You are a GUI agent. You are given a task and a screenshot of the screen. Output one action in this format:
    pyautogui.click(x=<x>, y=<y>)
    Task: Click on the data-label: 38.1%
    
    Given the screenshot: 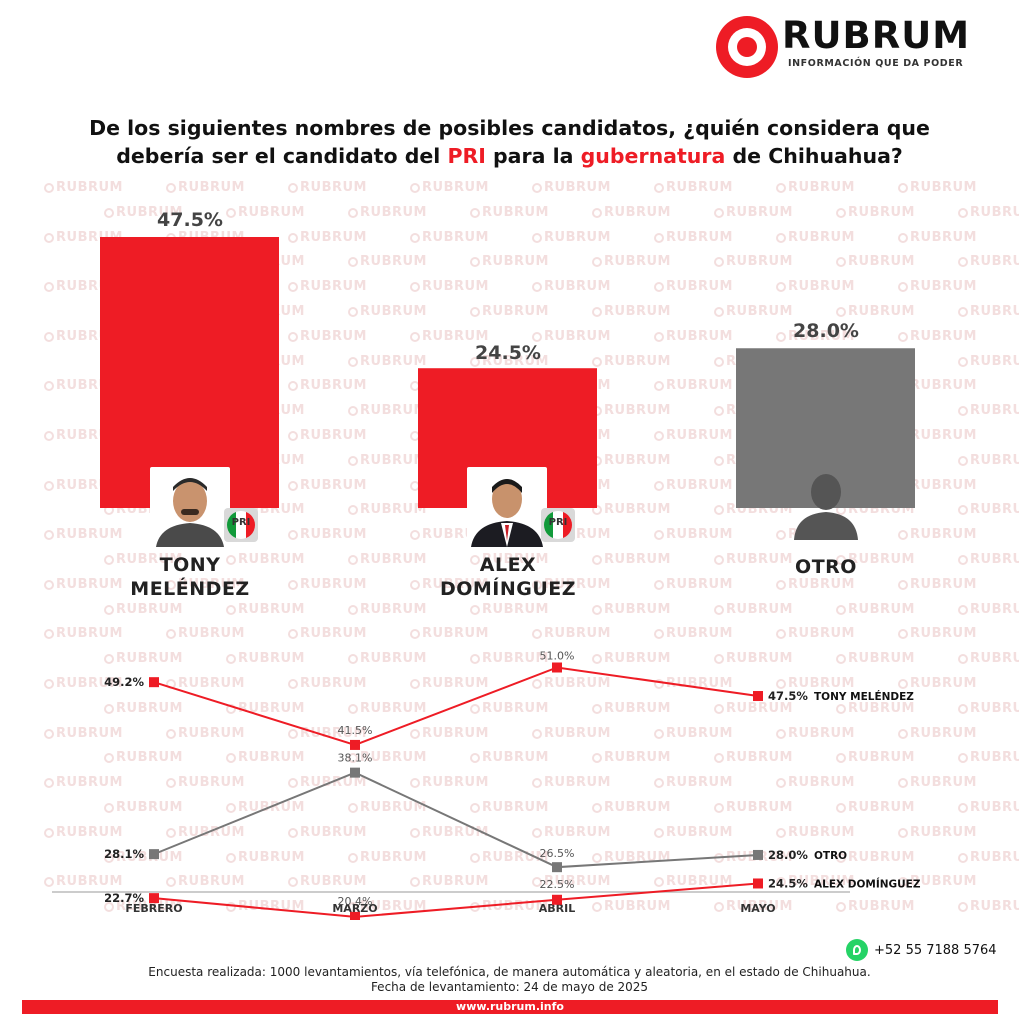 What is the action you would take?
    pyautogui.click(x=355, y=758)
    